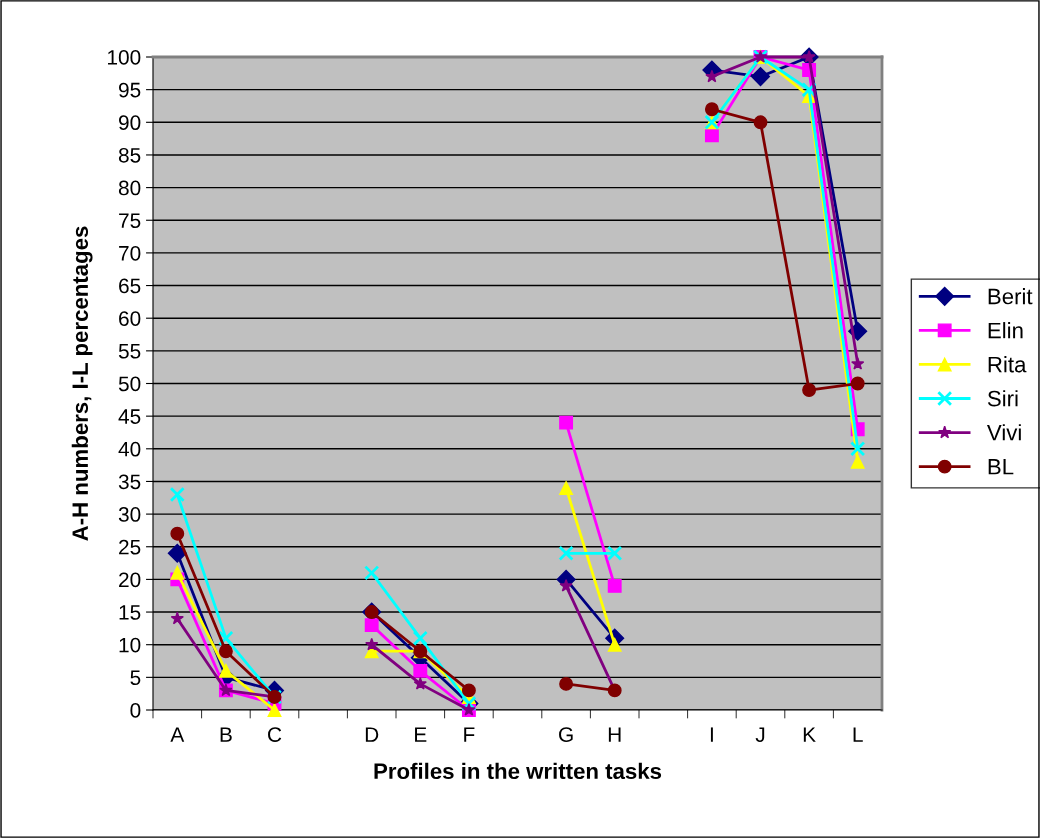  What do you see at coordinates (135, 710) in the screenshot?
I see `y-tick-label: 0` at bounding box center [135, 710].